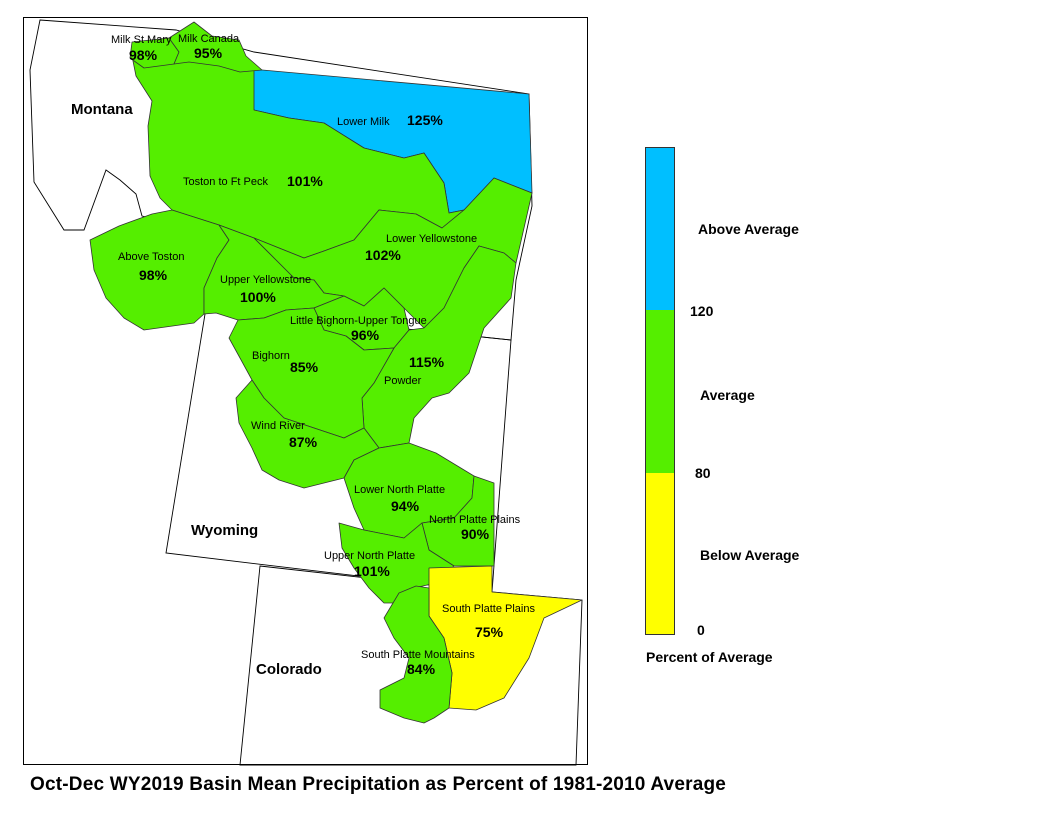 The width and height of the screenshot is (1056, 816). What do you see at coordinates (358, 321) in the screenshot?
I see `basin-label-little-bighorn-upper-tongue: Little Bighorn-Upper Tongue` at bounding box center [358, 321].